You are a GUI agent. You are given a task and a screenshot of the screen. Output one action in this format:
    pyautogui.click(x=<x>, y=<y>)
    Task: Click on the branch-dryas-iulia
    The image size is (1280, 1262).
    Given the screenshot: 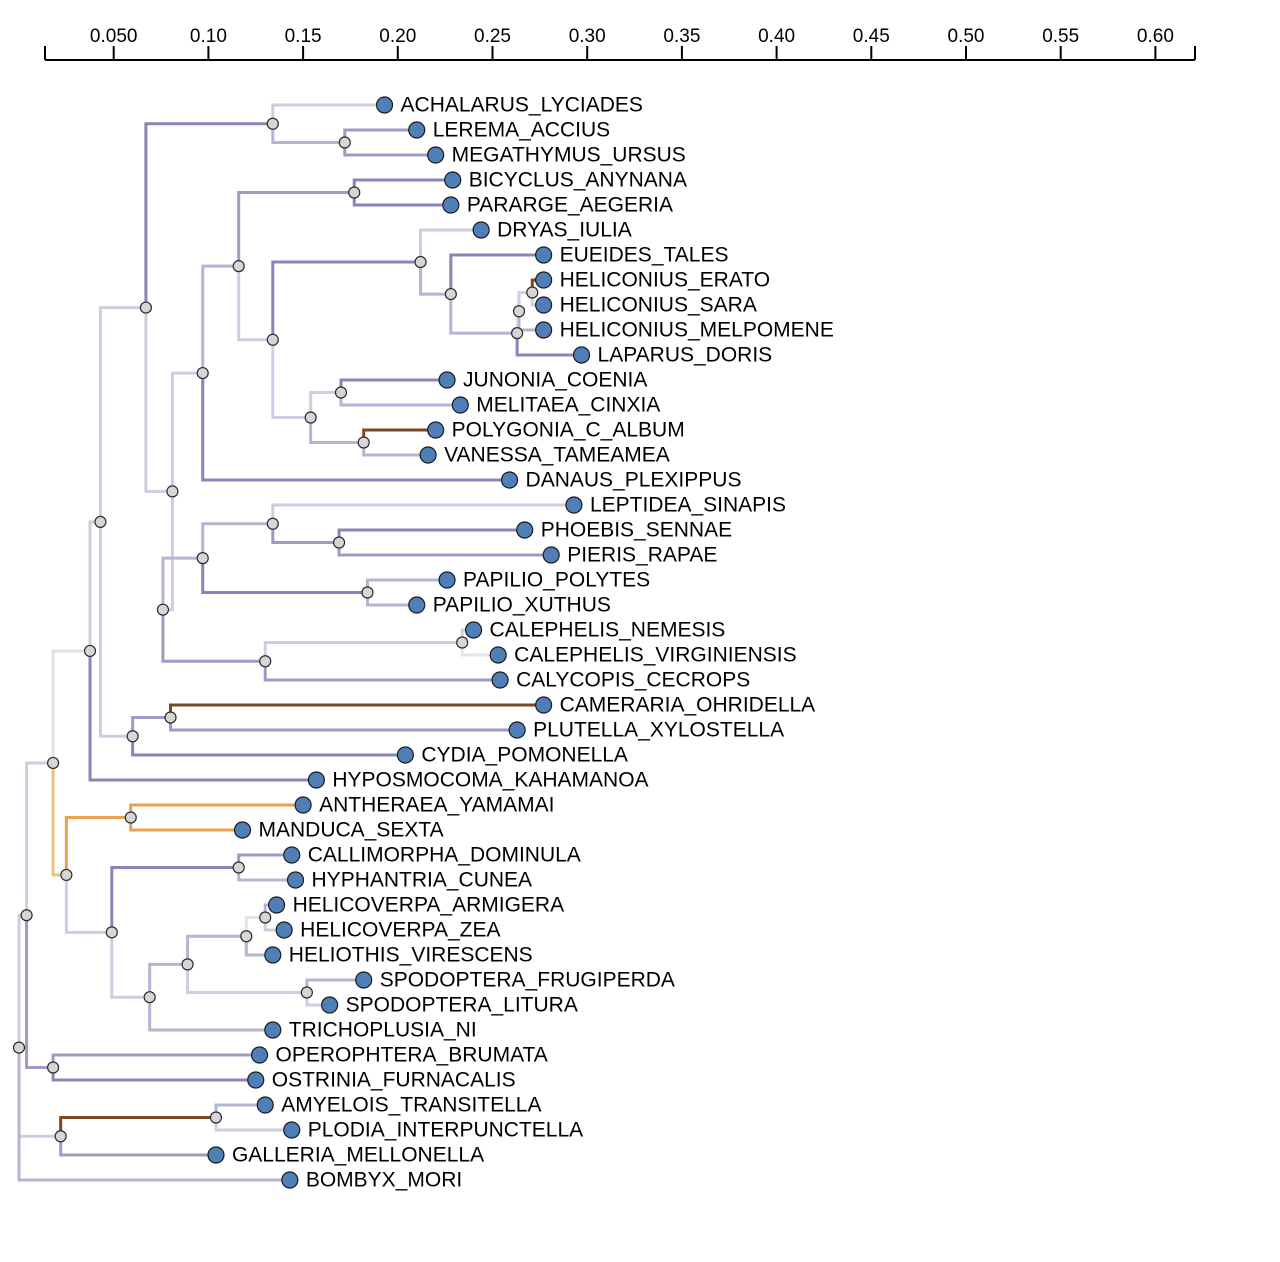 What is the action you would take?
    pyautogui.click(x=450, y=245)
    